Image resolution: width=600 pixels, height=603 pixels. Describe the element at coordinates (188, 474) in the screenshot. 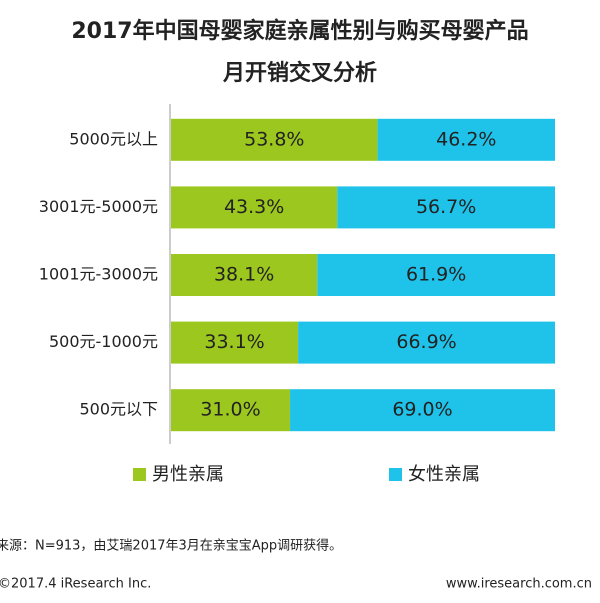

I see `legend-label: 男性亲属` at that location.